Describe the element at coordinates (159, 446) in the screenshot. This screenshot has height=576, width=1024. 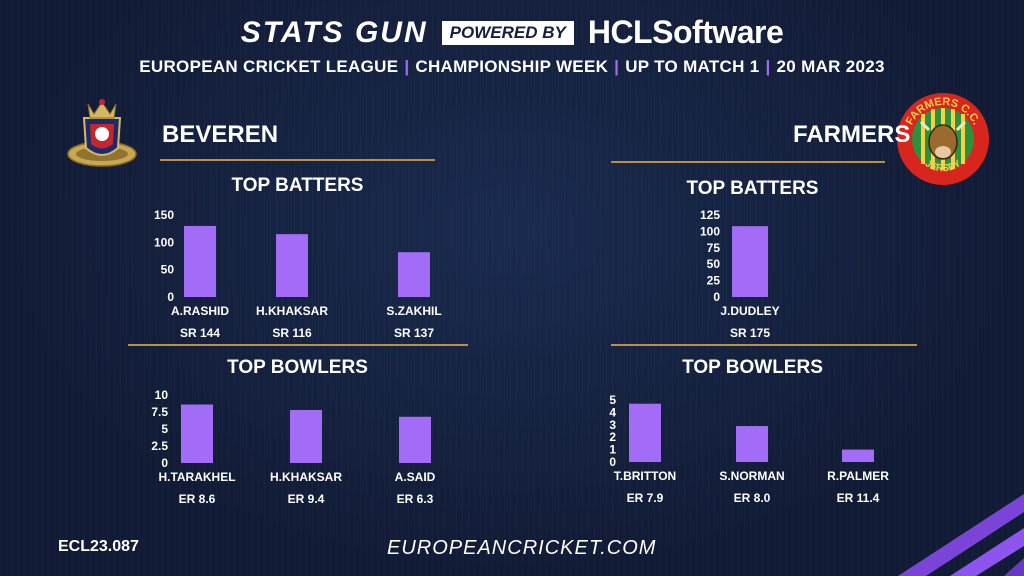
I see `y-tick-label: 2.5` at that location.